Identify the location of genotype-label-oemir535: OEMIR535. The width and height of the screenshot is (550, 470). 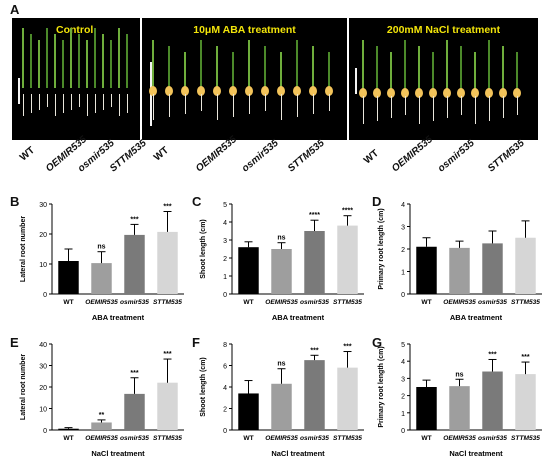
(412, 154).